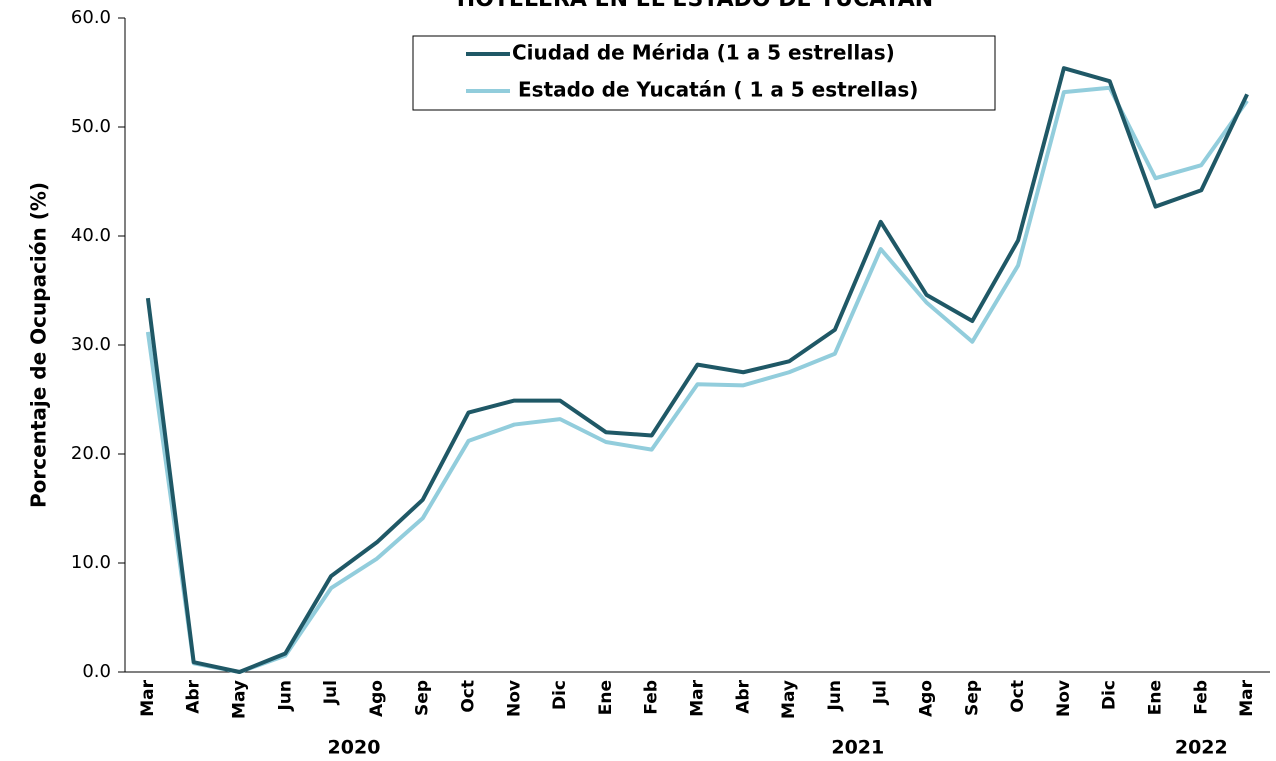  What do you see at coordinates (91, 17) in the screenshot?
I see `y-tick-label: 60.0` at bounding box center [91, 17].